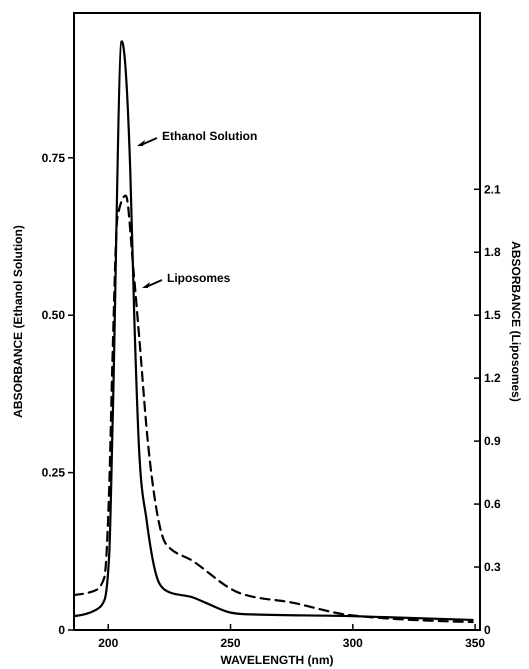 This screenshot has width=529, height=669. What do you see at coordinates (475, 643) in the screenshot?
I see `x-tick-label: 350` at bounding box center [475, 643].